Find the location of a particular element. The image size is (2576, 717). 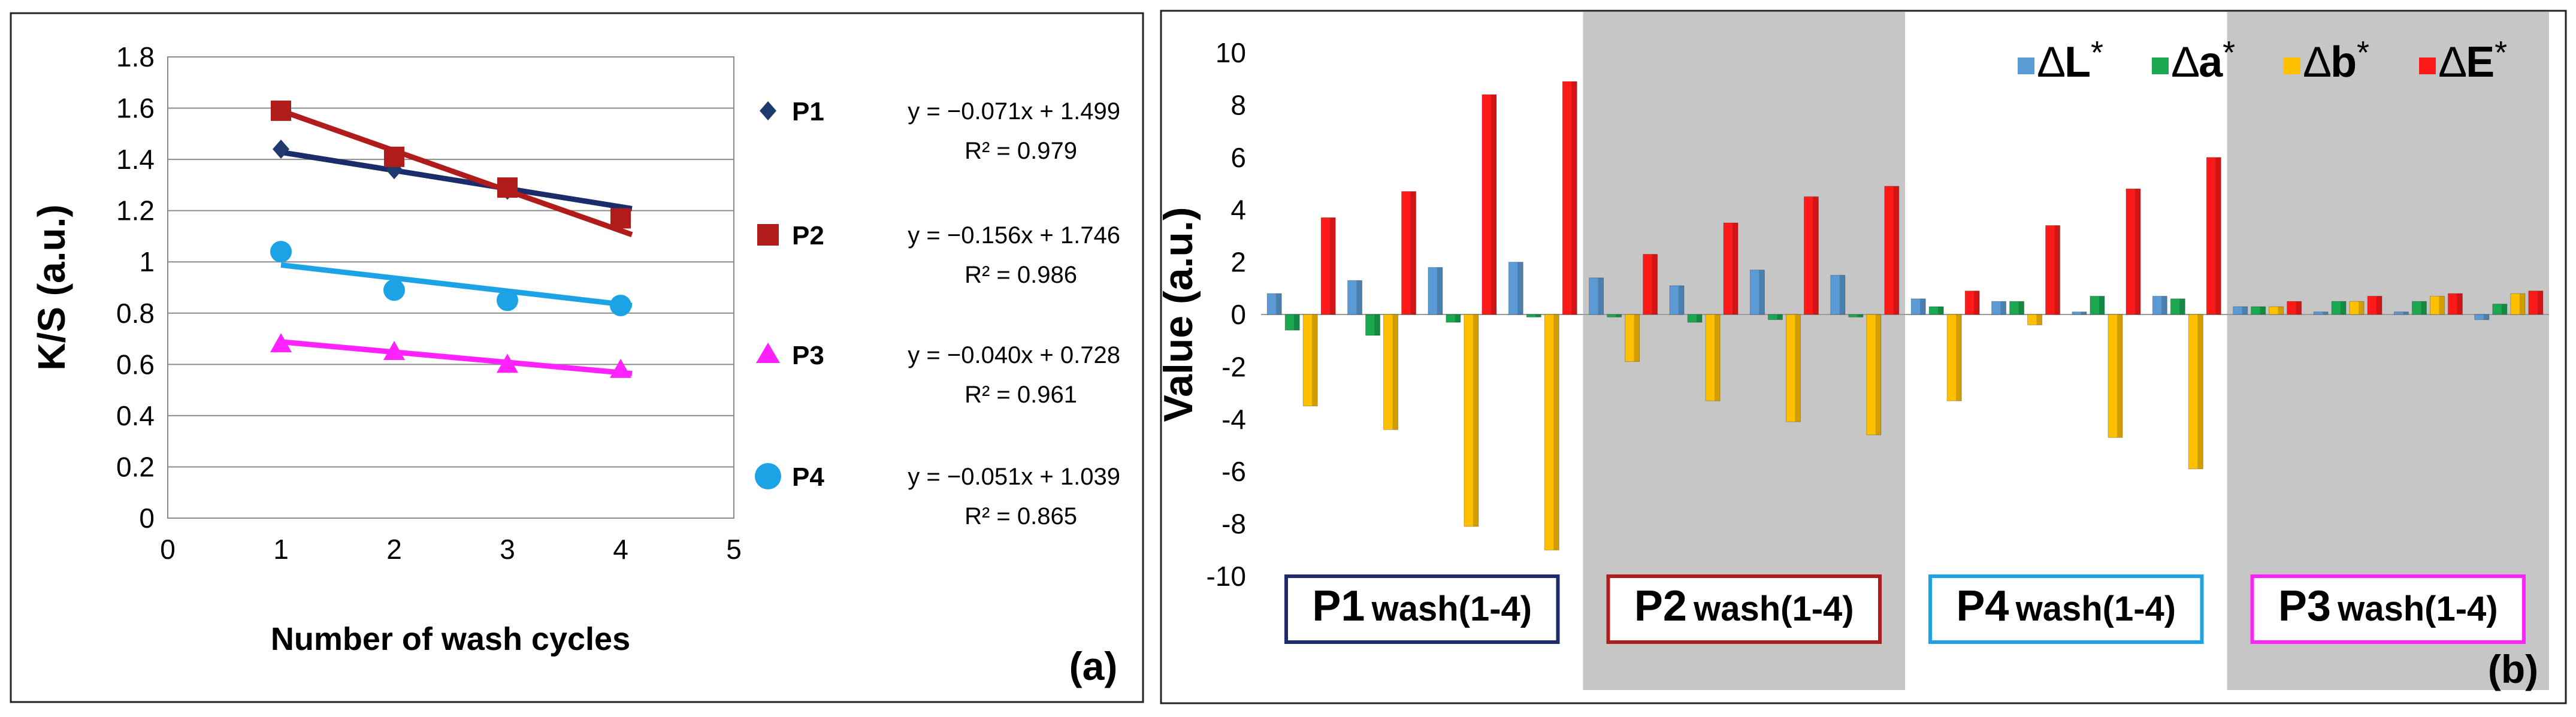

bar-p4-wash2-b is located at coordinates (2035, 319).